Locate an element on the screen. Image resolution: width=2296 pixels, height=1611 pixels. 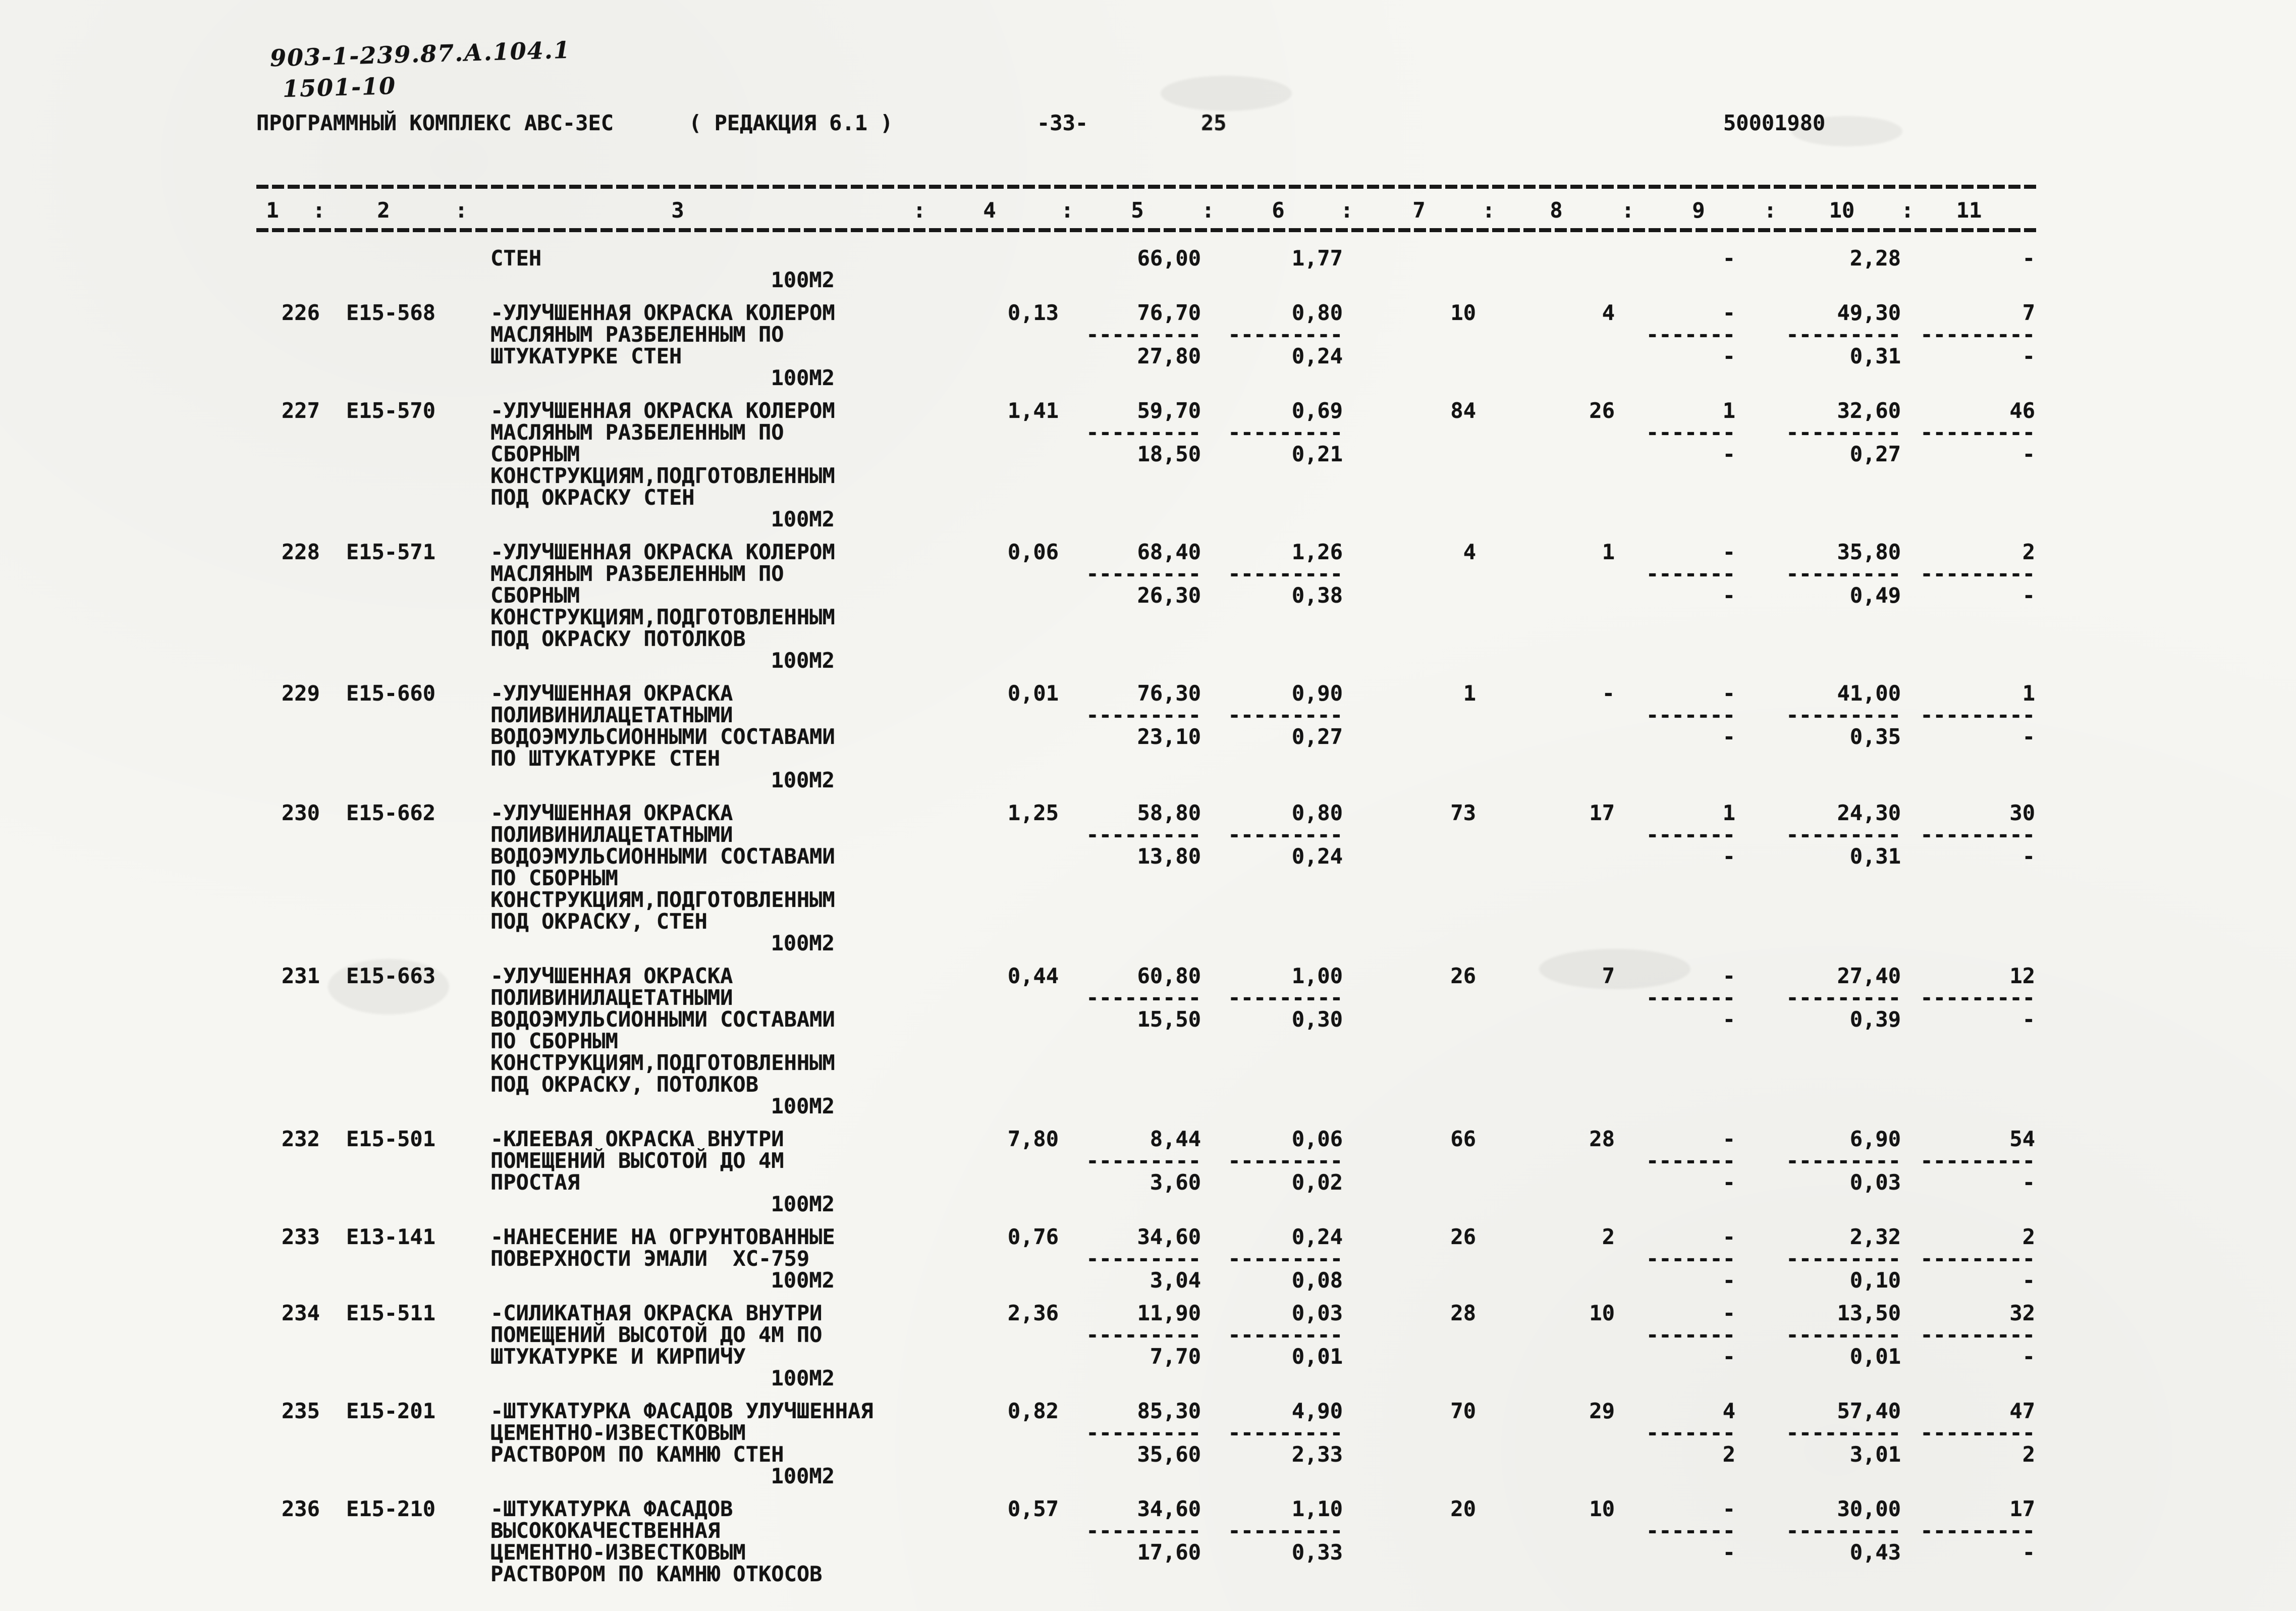
column-c7: 4 is located at coordinates (1392, 573).